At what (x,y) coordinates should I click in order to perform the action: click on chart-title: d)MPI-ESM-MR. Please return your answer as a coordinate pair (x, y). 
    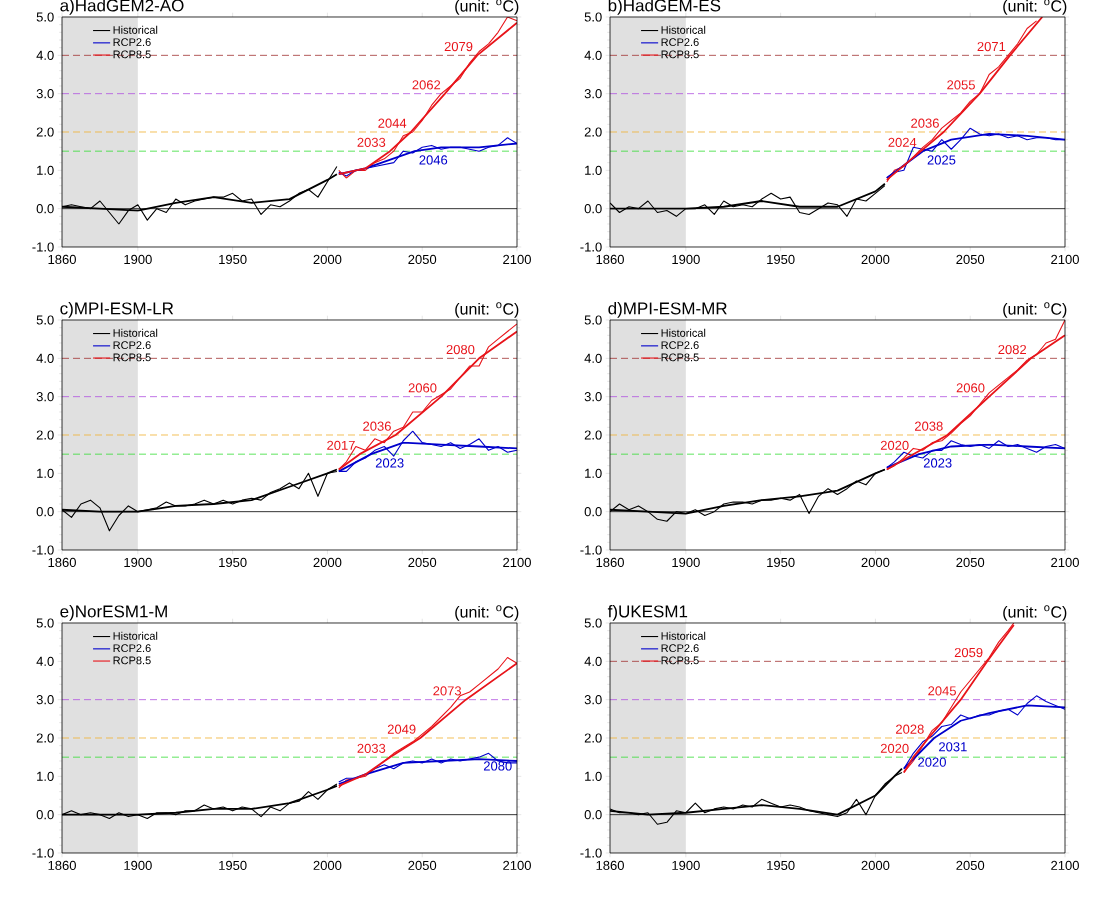
    Looking at the image, I should click on (667, 309).